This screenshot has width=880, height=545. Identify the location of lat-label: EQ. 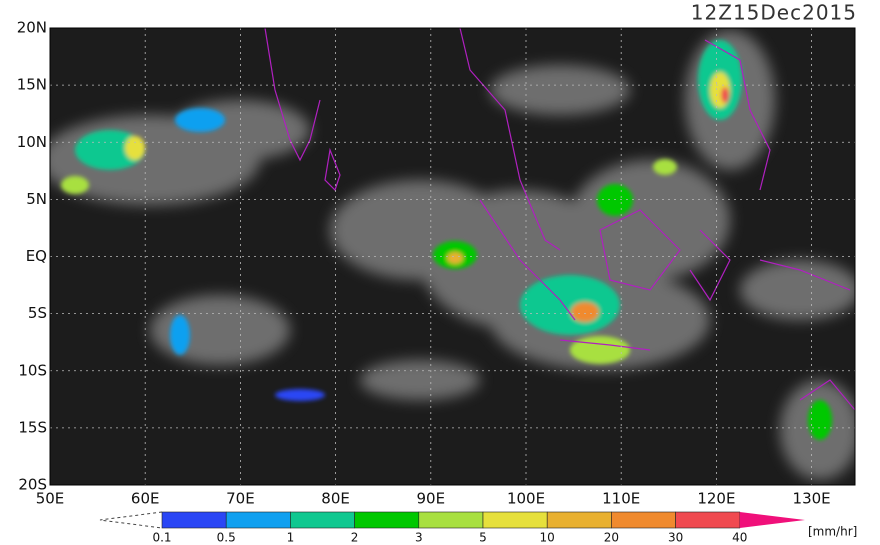
(36, 256).